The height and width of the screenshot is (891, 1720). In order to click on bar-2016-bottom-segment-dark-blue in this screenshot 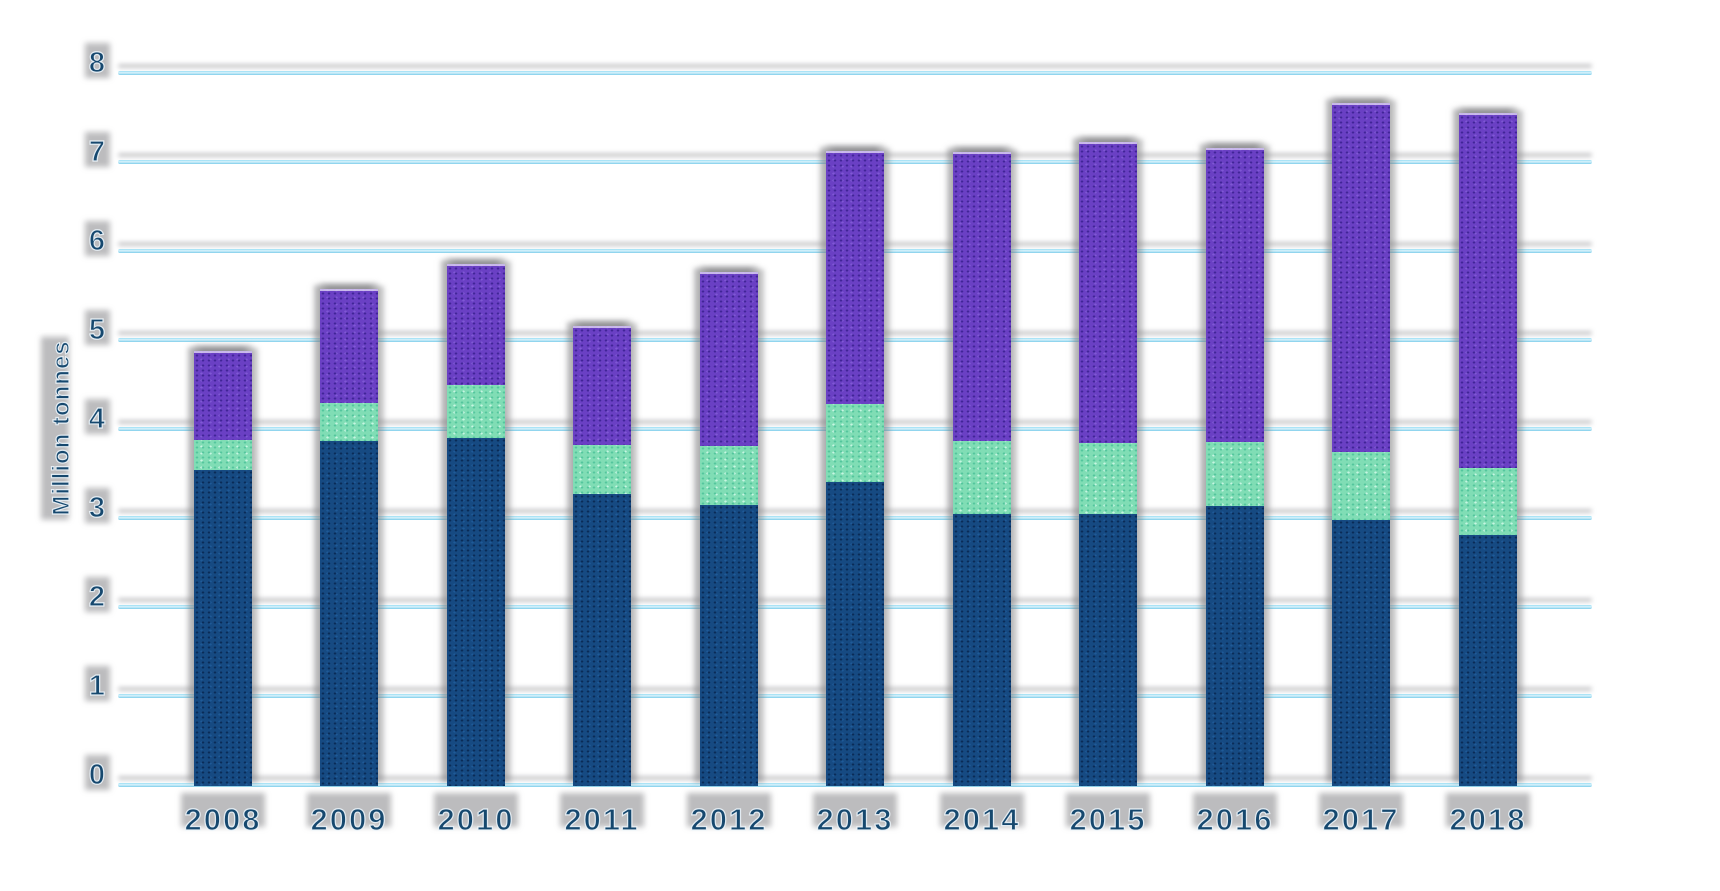, I will do `click(1235, 645)`.